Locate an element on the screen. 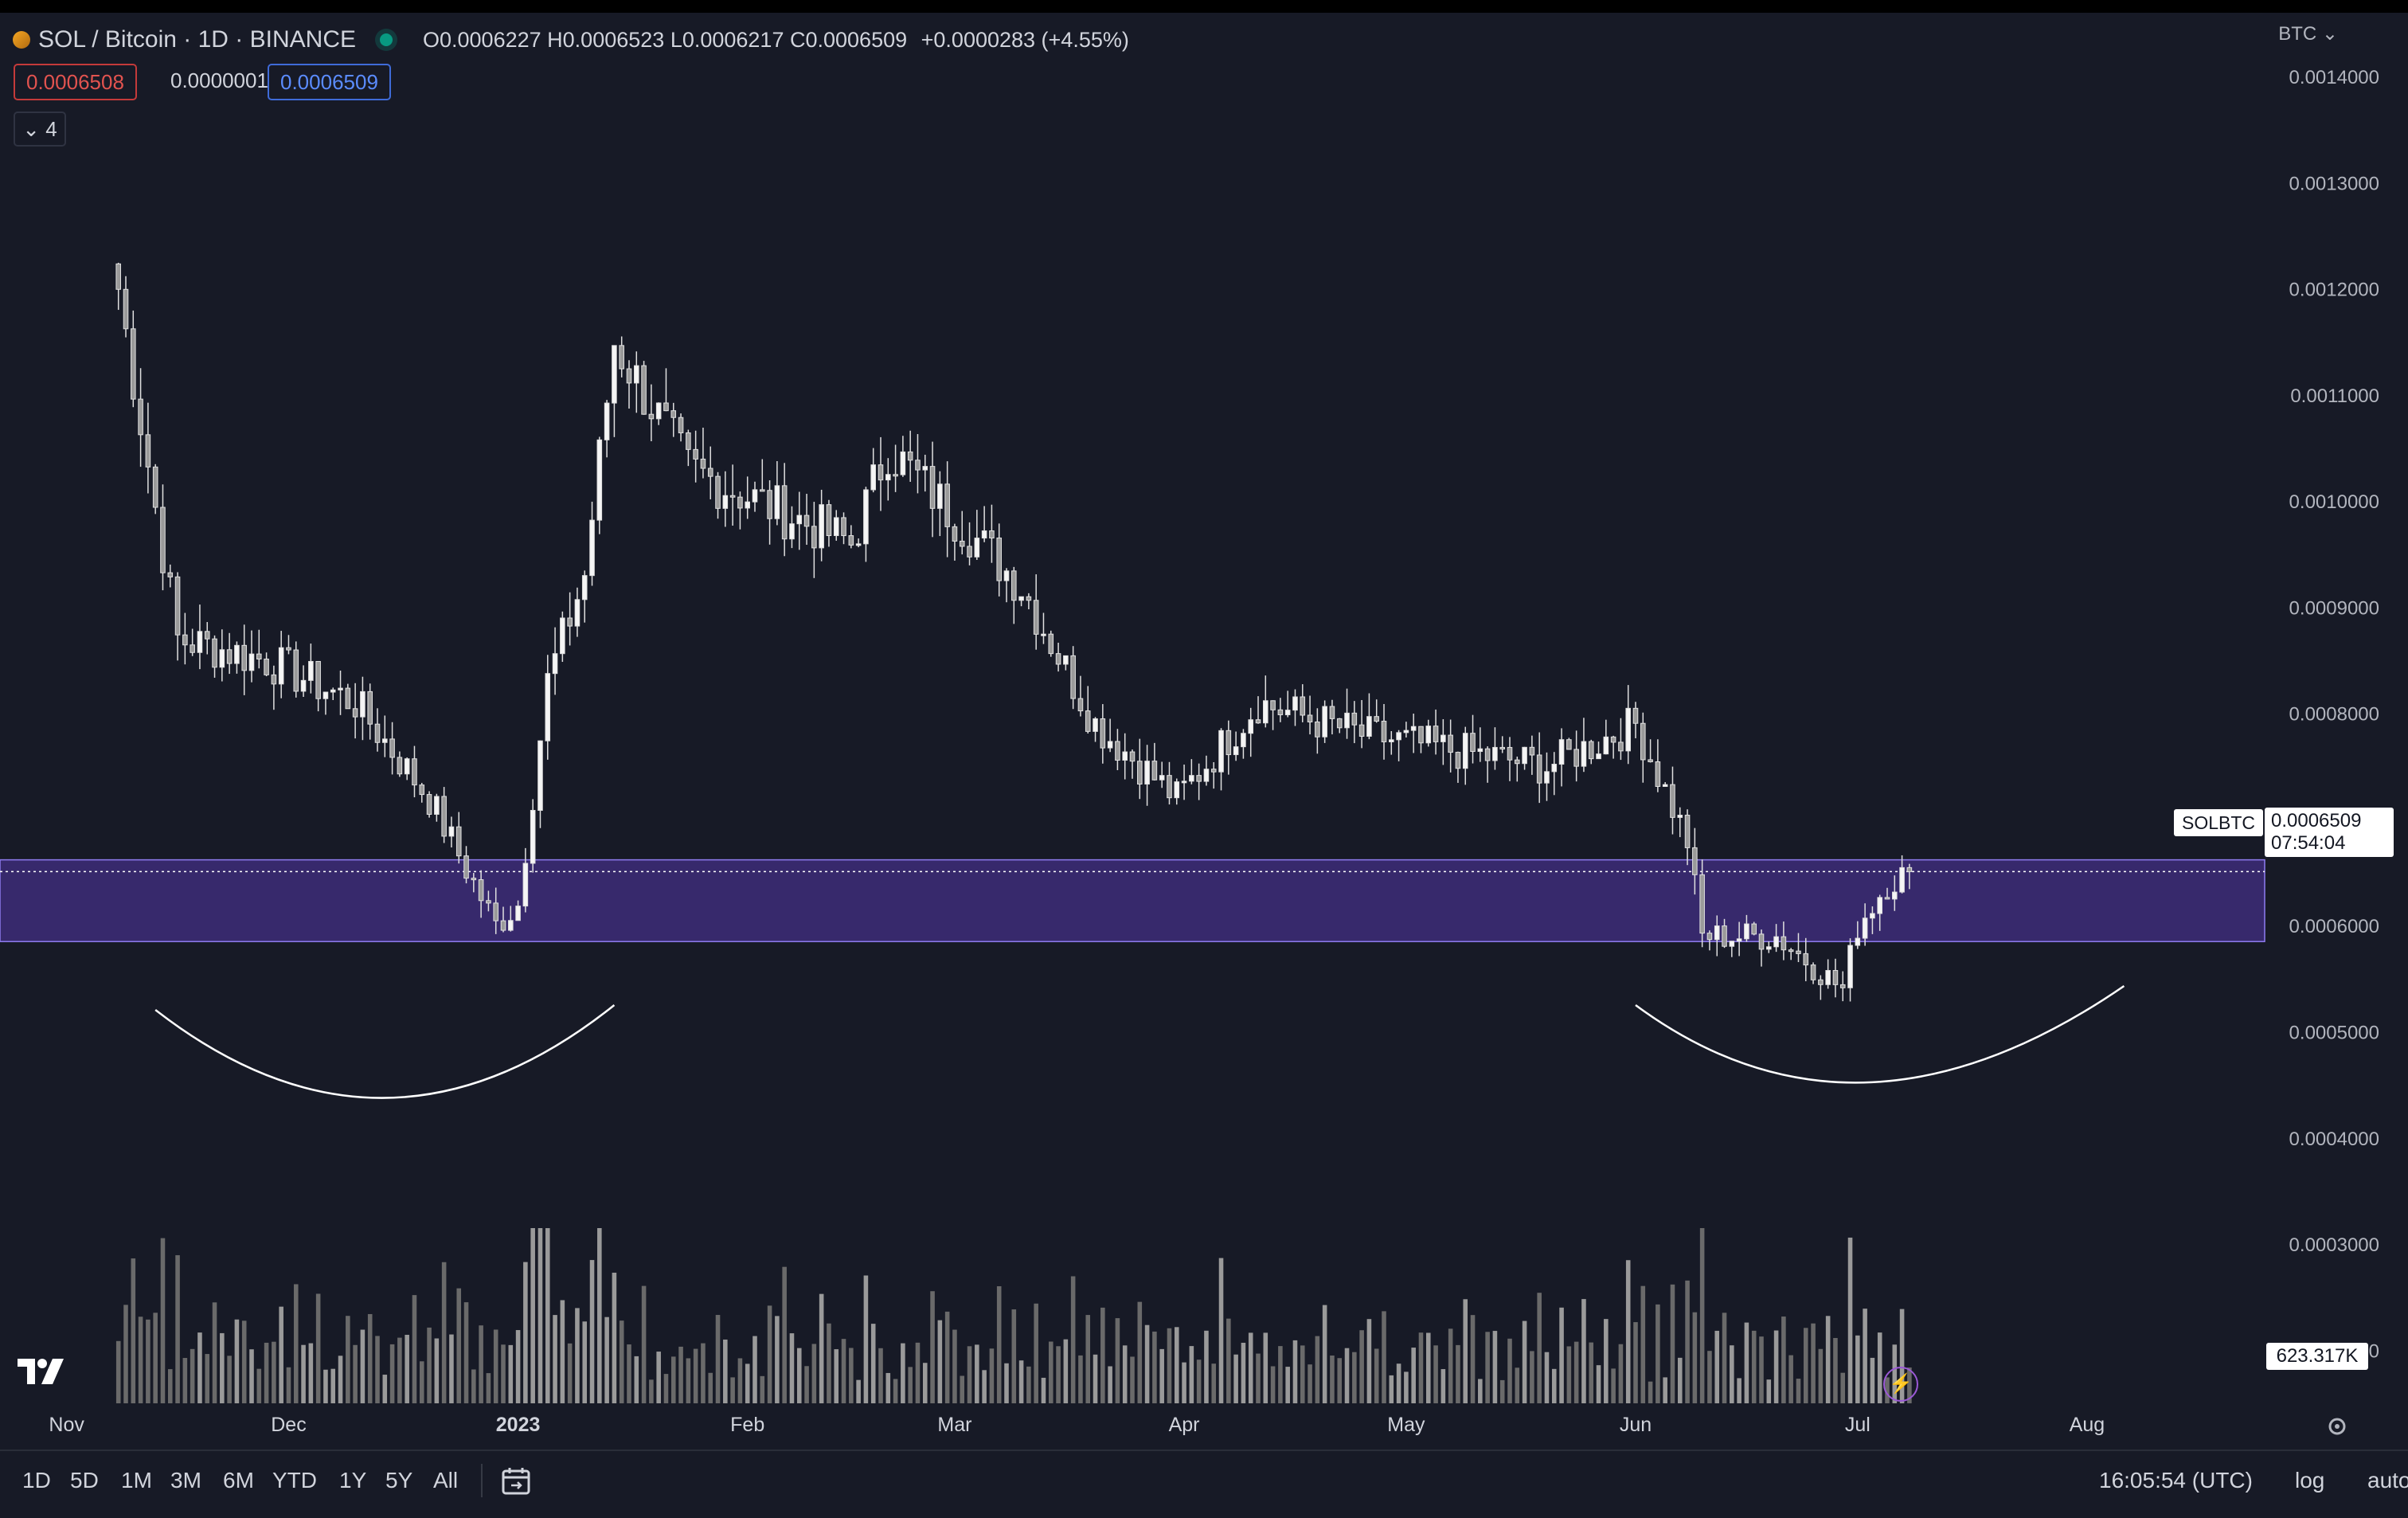 This screenshot has width=2408, height=1518. rounded-bottom-curve is located at coordinates (1880, 1034).